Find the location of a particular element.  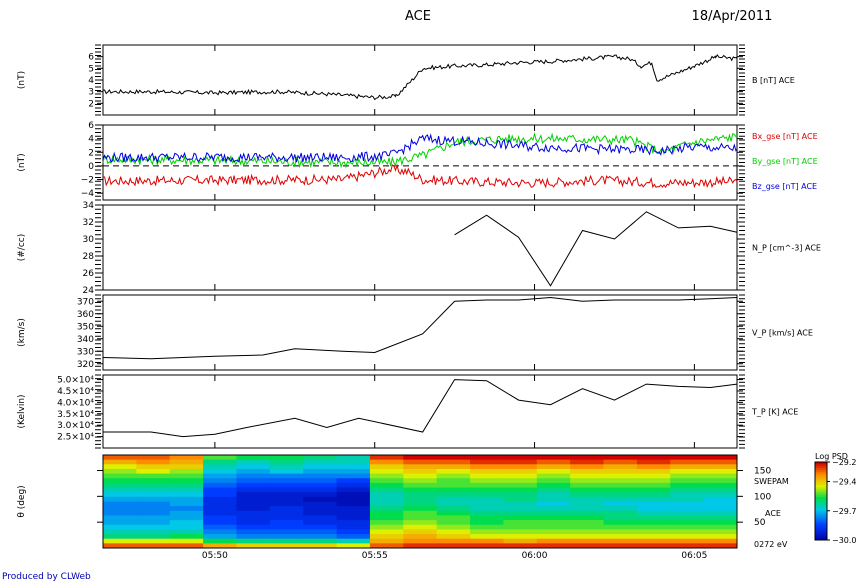

y-tick-label: 24 is located at coordinates (89, 291).